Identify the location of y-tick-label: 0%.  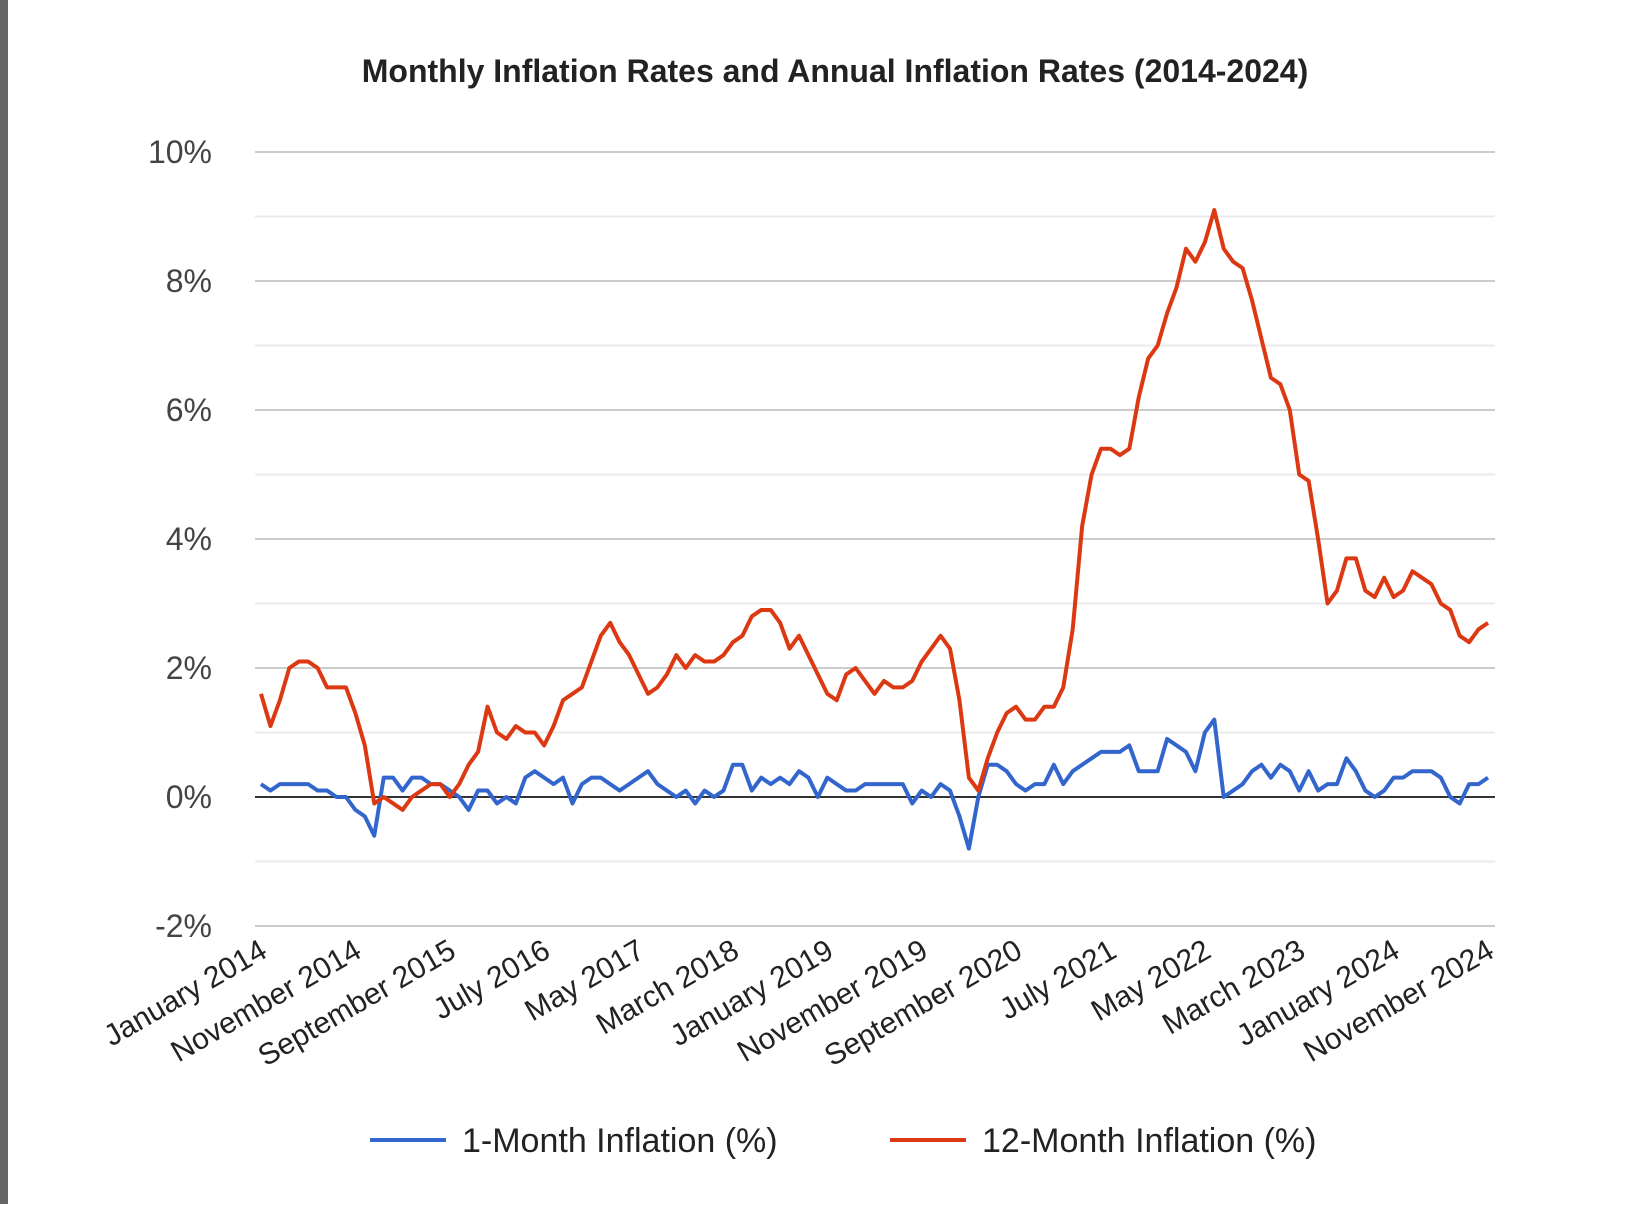
(189, 797).